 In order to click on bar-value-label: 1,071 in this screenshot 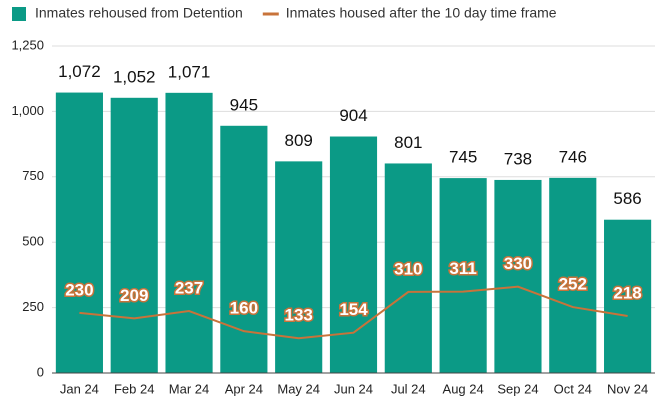, I will do `click(189, 71)`.